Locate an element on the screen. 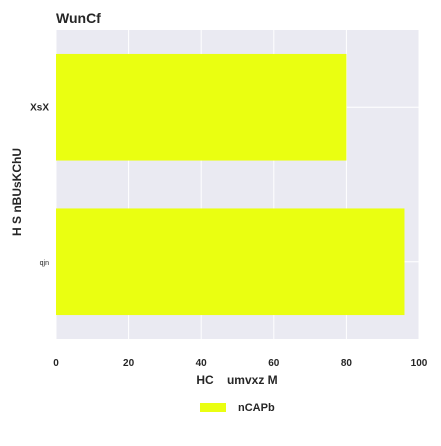 Image resolution: width=441 pixels, height=446 pixels. x-tick-label: 40 is located at coordinates (202, 363).